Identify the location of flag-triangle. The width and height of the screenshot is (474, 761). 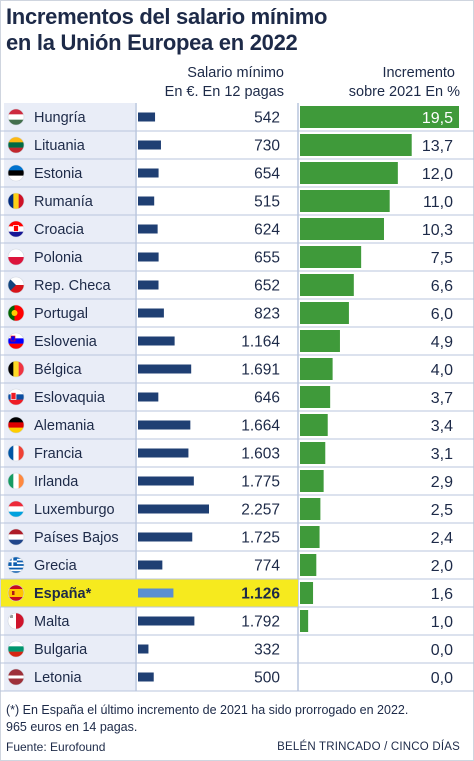
(12, 285).